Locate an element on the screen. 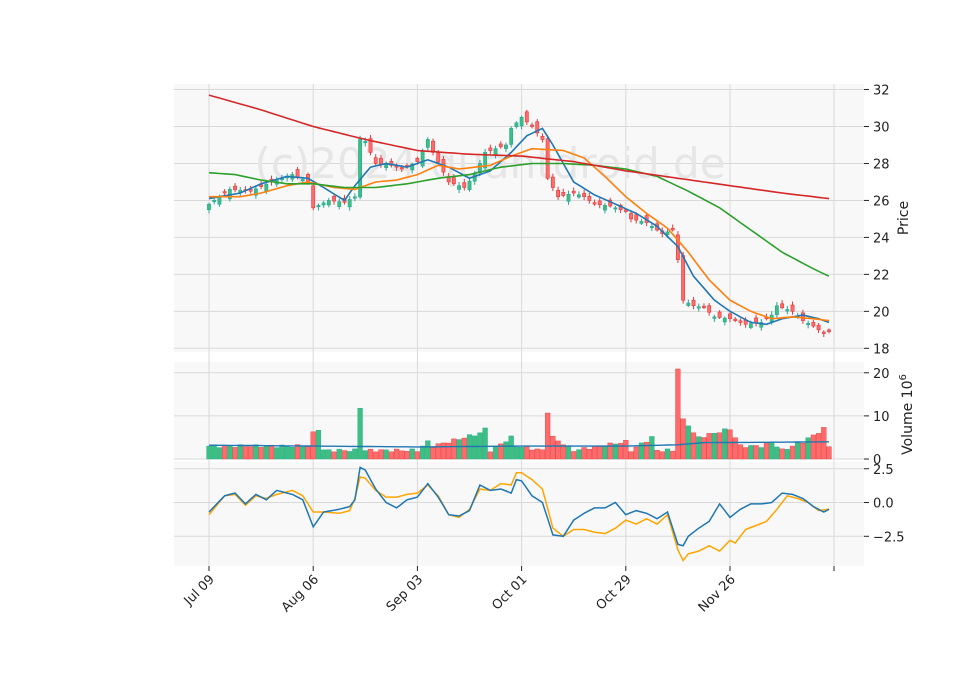 This screenshot has width=960, height=694. price-y-tick-label: 22 is located at coordinates (881, 275).